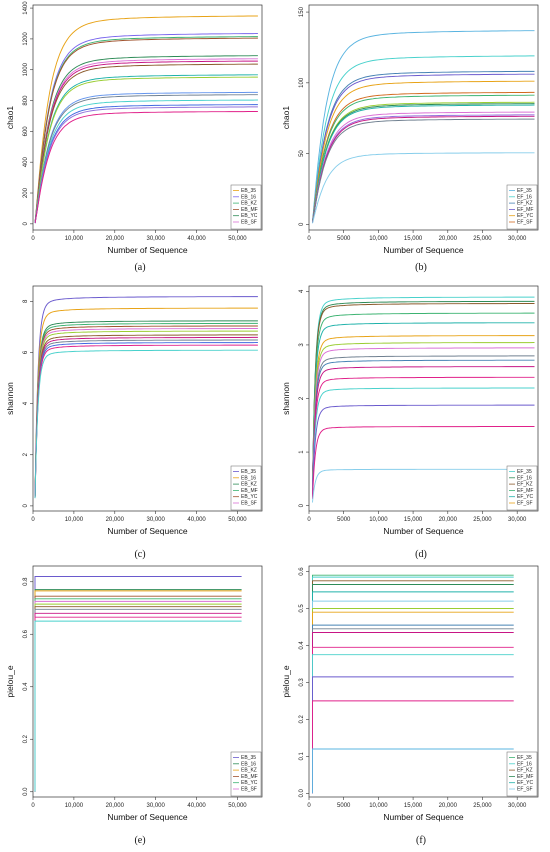 The width and height of the screenshot is (550, 852). What do you see at coordinates (249, 216) in the screenshot?
I see `legend-entry: EB_YC` at bounding box center [249, 216].